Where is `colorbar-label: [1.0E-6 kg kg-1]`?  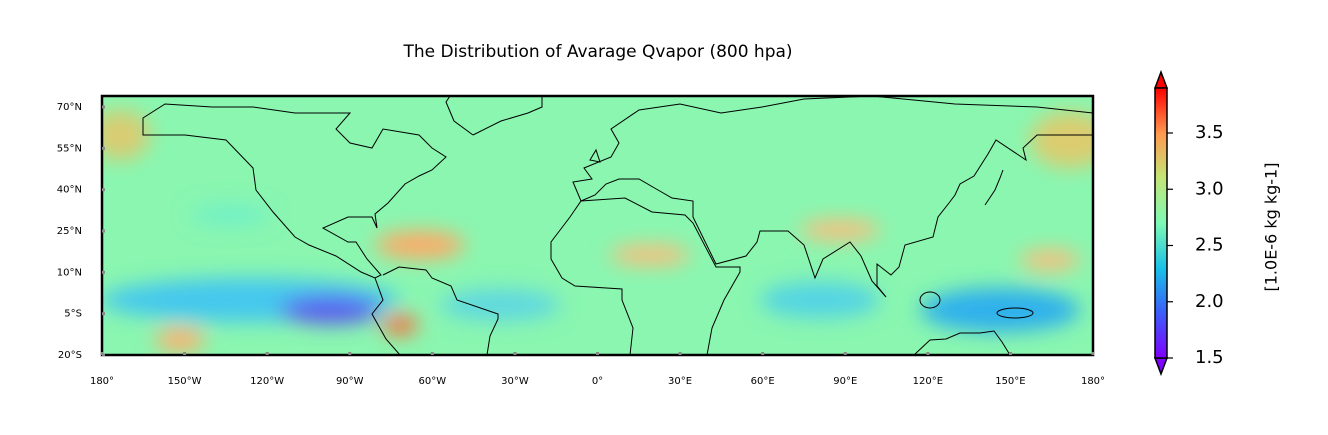 colorbar-label: [1.0E-6 kg kg-1] is located at coordinates (1271, 227).